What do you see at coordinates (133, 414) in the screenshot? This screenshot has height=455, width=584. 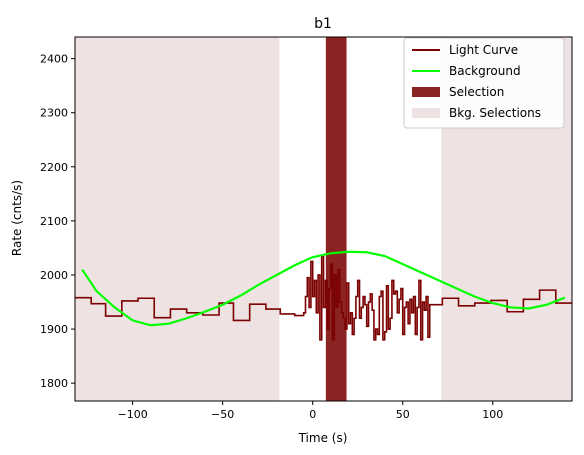 I see `x-tick-label: −100` at bounding box center [133, 414].